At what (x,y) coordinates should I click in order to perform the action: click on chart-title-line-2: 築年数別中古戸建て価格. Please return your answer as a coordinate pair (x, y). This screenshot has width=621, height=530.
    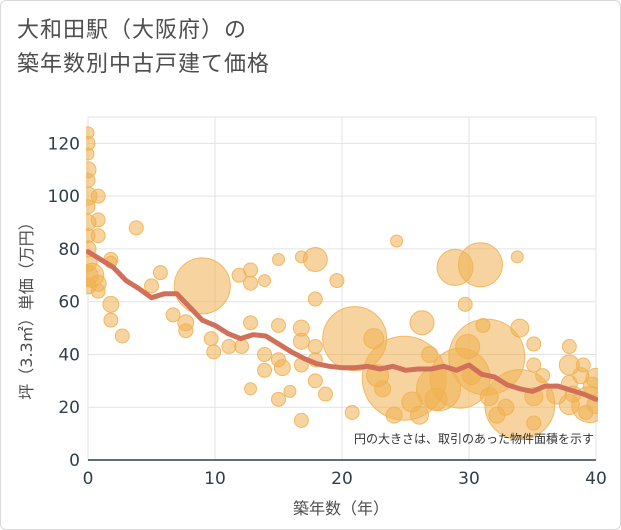
    Looking at the image, I should click on (144, 64).